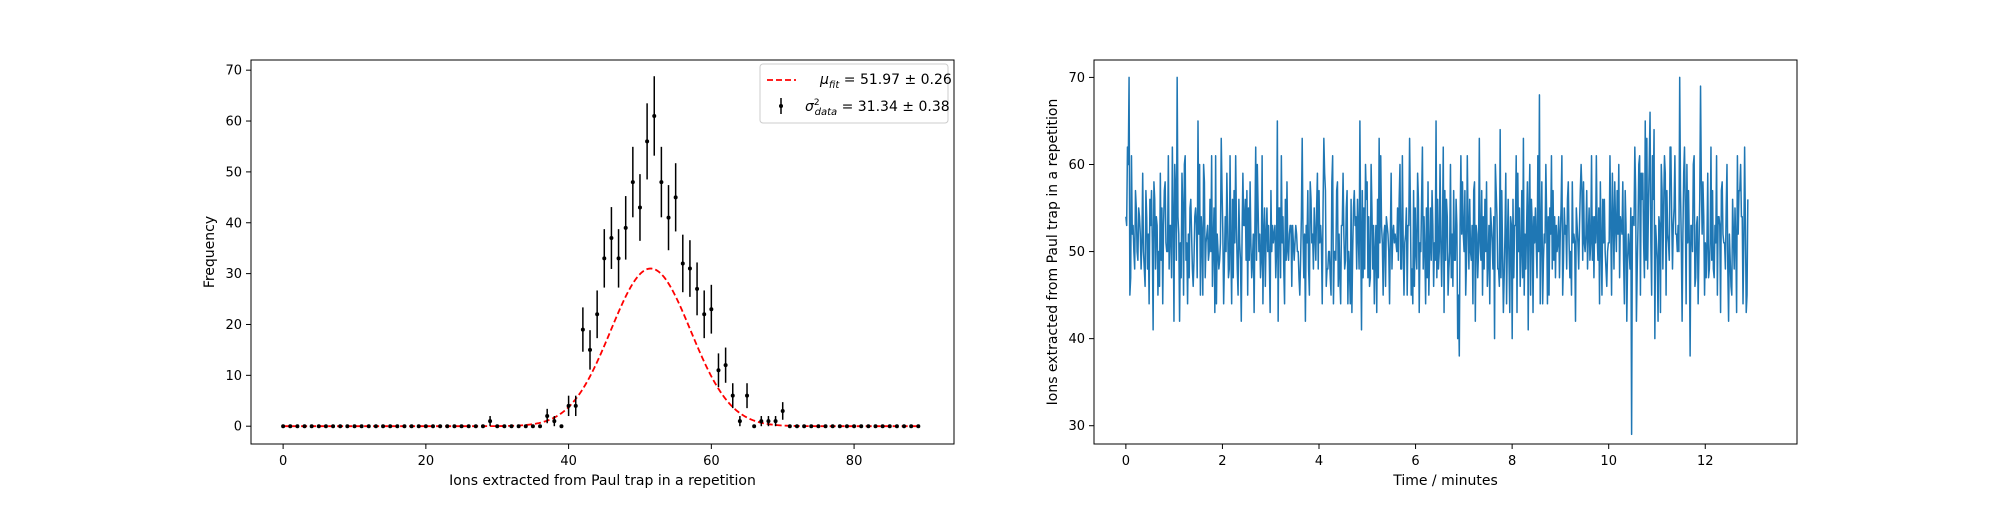 The height and width of the screenshot is (505, 2000). I want to click on histogram-y-ticks: 0 10 20 30 40 50 60 70, so click(238, 249).